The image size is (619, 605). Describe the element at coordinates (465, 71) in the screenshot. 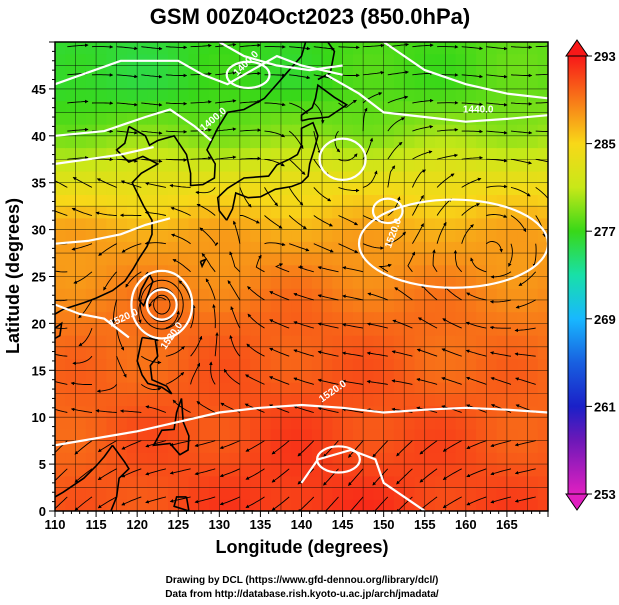

I see `contour-line` at that location.